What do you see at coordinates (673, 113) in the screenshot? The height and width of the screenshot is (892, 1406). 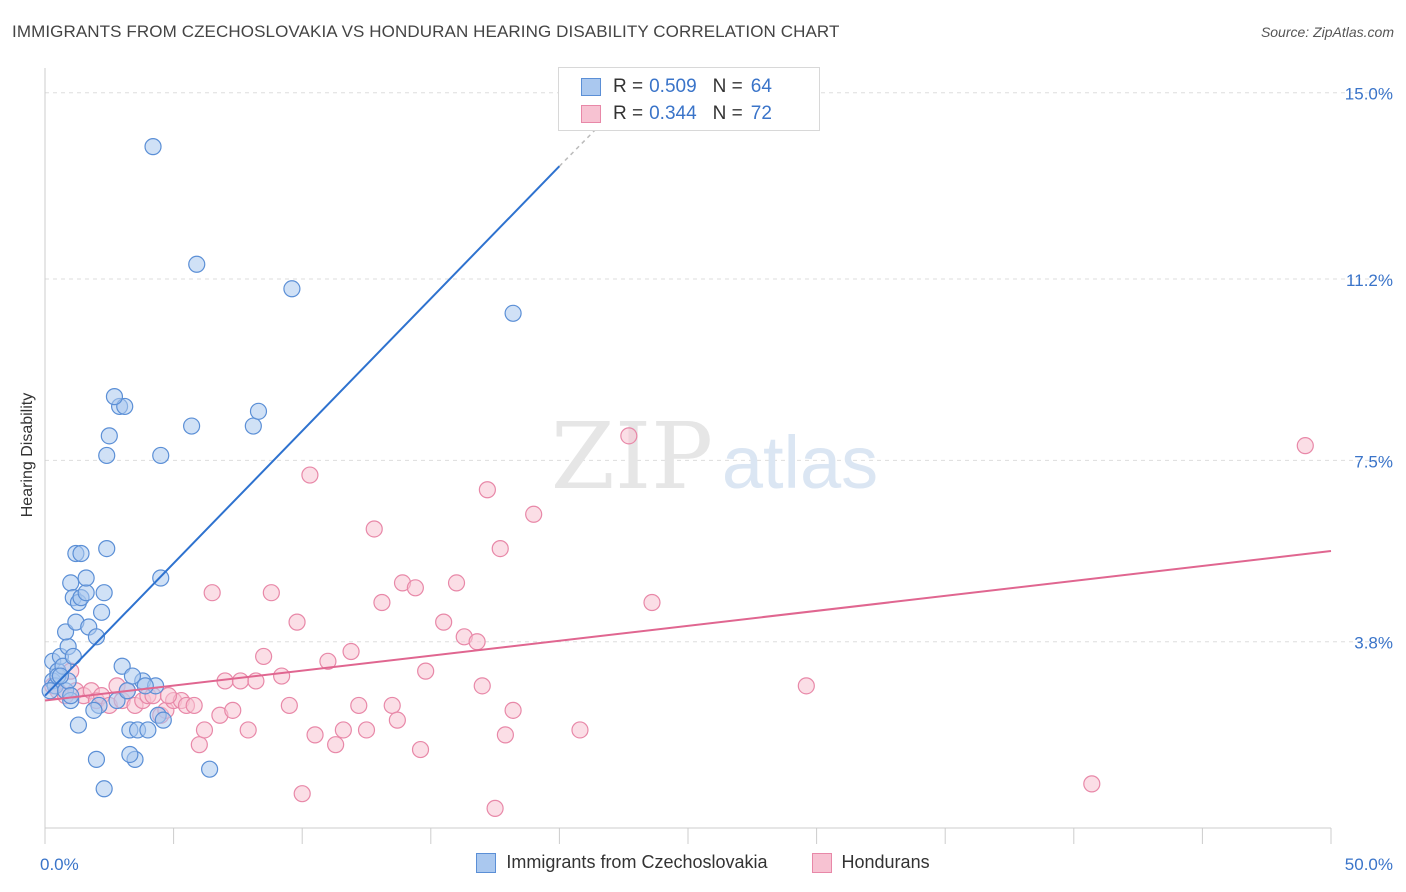 I see `legend-r-value: 0.344` at bounding box center [673, 113].